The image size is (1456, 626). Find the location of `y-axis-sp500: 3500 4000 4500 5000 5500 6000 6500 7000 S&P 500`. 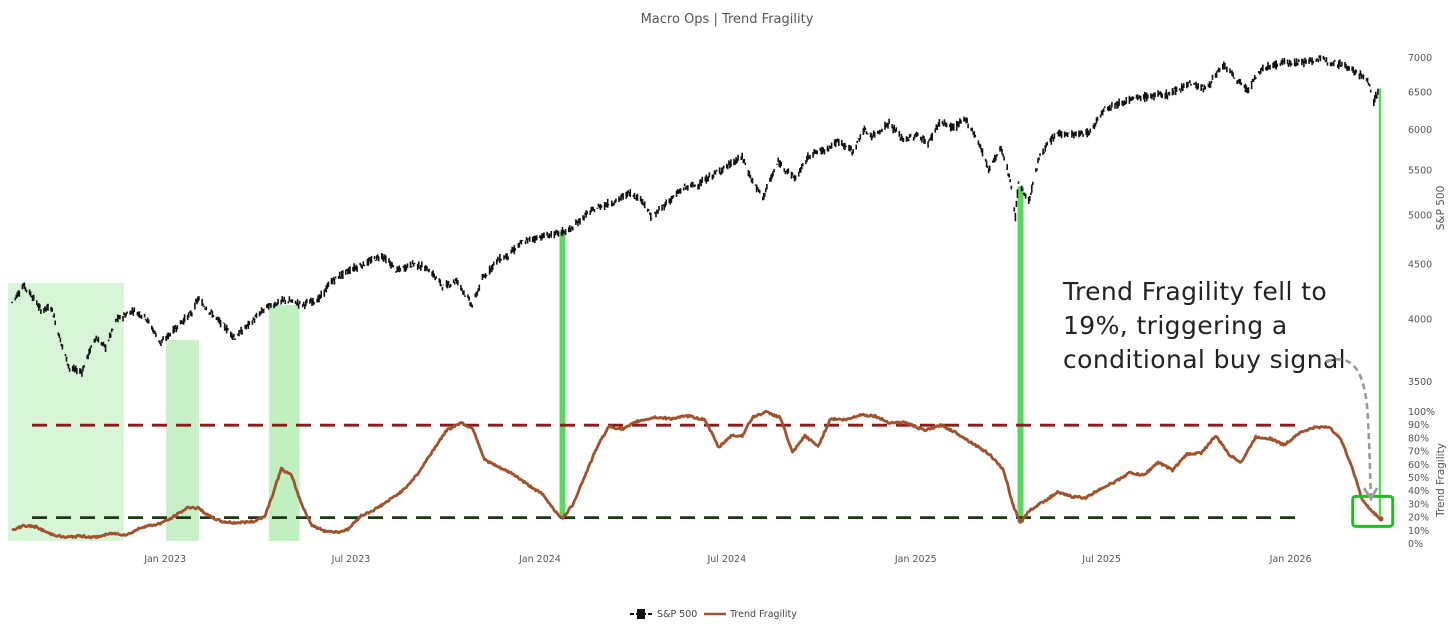

y-axis-sp500: 3500 4000 4500 5000 5500 6000 6500 7000 S&P 500 is located at coordinates (1427, 220).